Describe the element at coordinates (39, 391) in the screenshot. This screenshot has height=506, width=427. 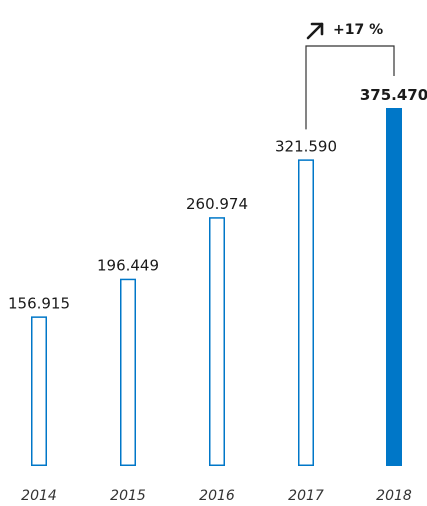
I see `bar-2014` at that location.